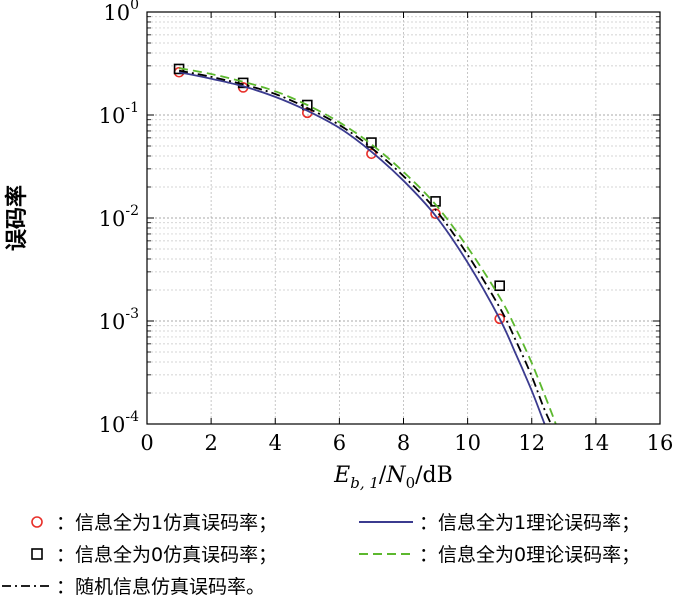  What do you see at coordinates (146, 443) in the screenshot?
I see `x-tick-label: 0` at bounding box center [146, 443].